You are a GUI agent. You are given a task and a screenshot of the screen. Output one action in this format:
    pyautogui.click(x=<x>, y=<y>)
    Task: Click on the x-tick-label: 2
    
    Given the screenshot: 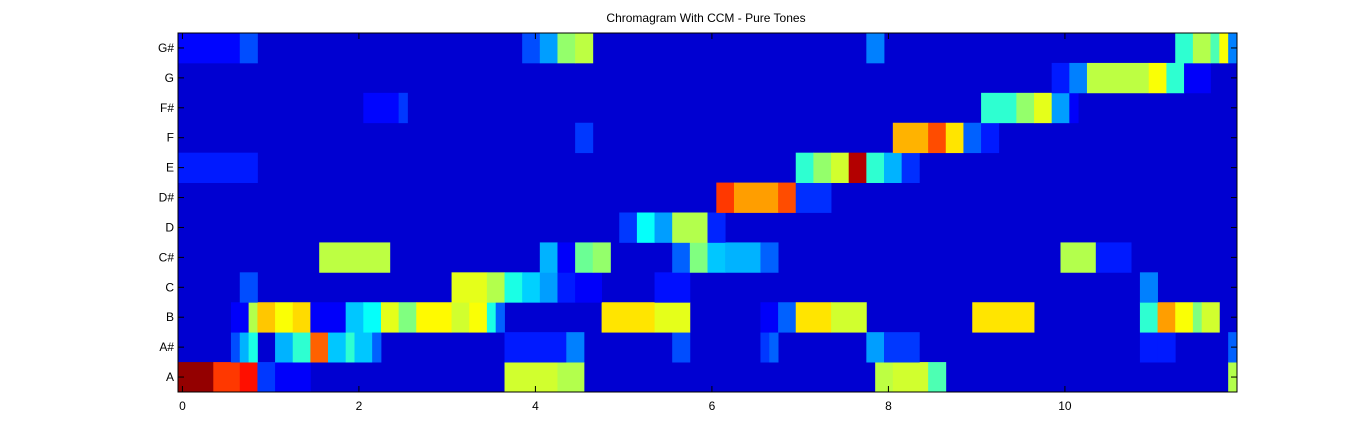 What is the action you would take?
    pyautogui.click(x=359, y=406)
    